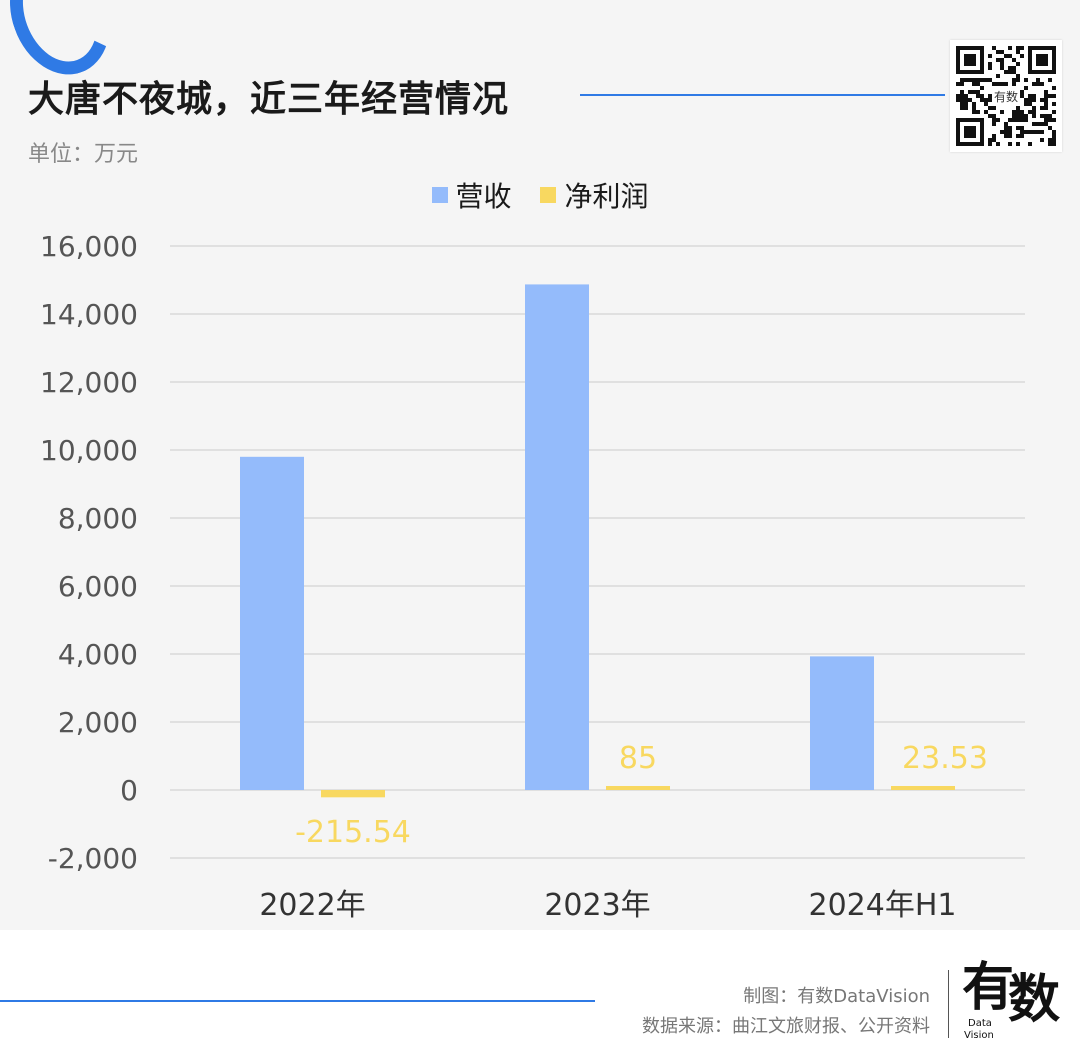 This screenshot has height=1046, width=1080. I want to click on logo-sub-vision: Vision, so click(979, 1035).